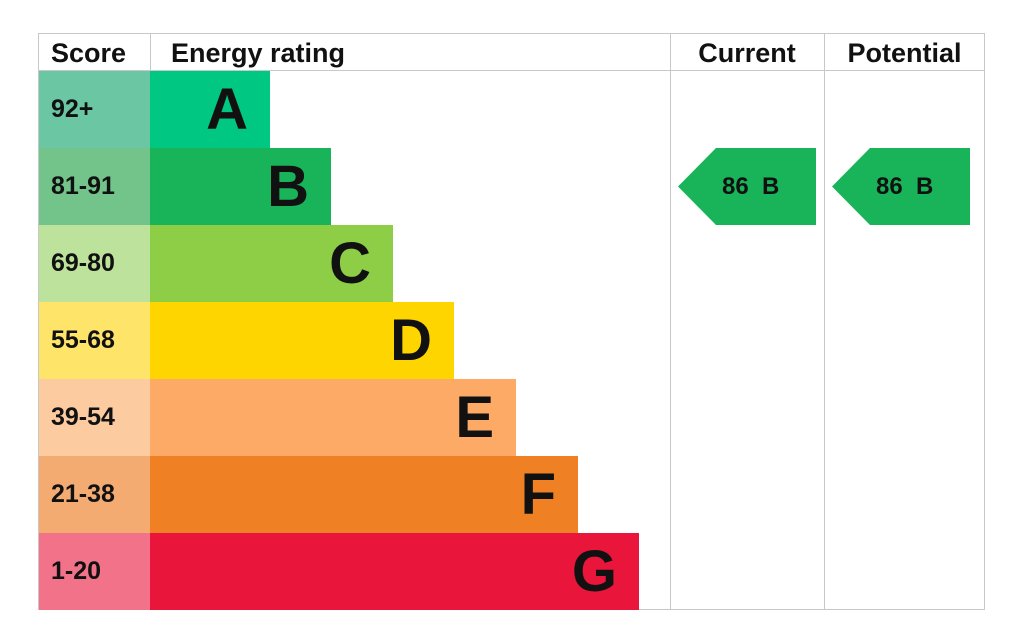  What do you see at coordinates (333, 417) in the screenshot?
I see `rating-bar: E` at bounding box center [333, 417].